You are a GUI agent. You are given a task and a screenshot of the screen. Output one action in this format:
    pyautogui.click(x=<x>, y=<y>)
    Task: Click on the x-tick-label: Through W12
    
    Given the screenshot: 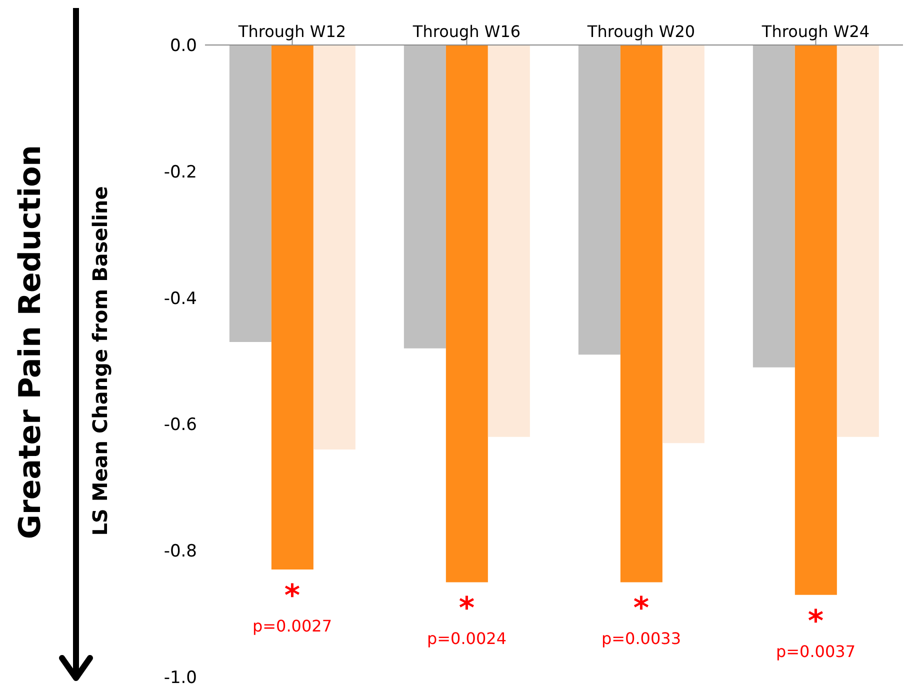 What is the action you would take?
    pyautogui.click(x=291, y=31)
    